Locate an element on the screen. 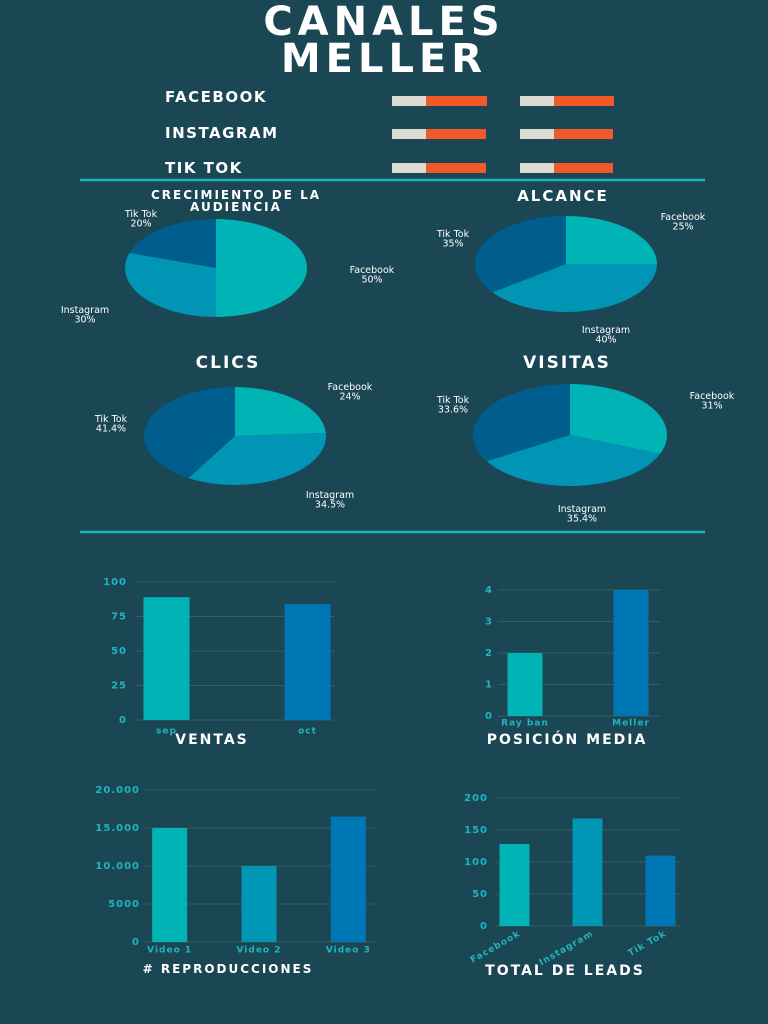 The image size is (768, 1024). y-tick-label: 3 is located at coordinates (489, 622).